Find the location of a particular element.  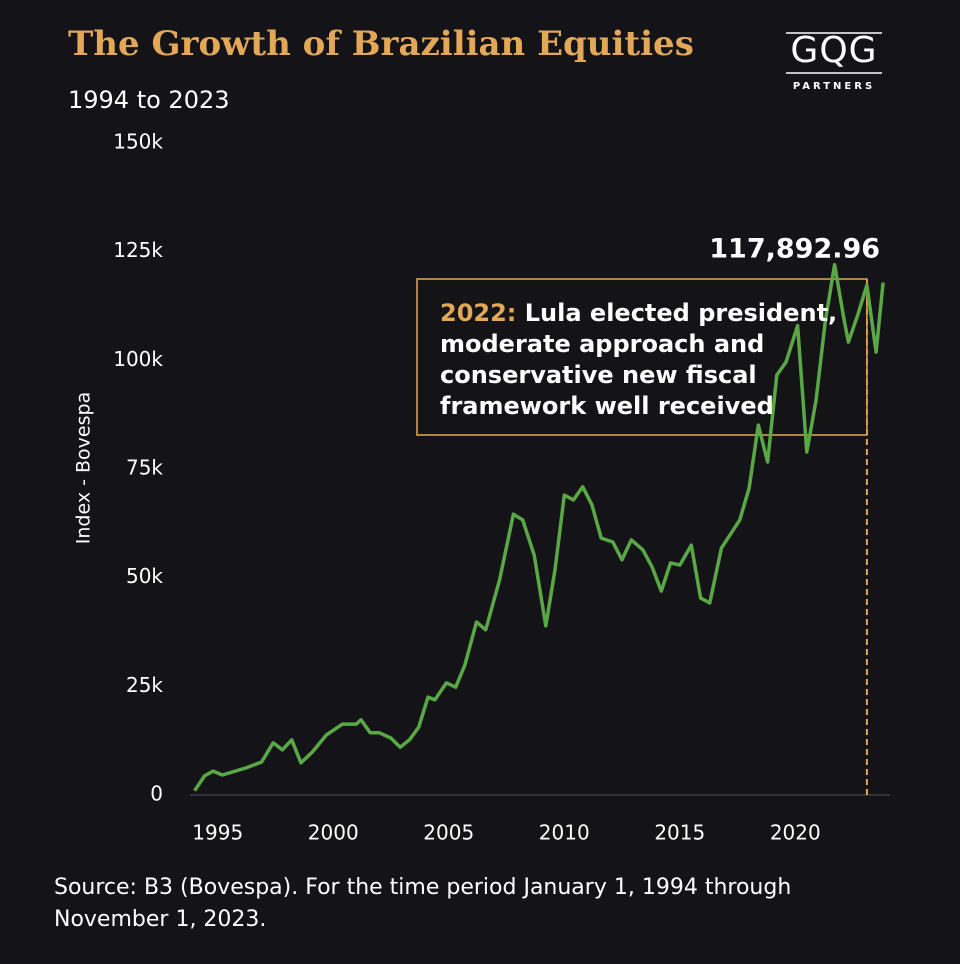

annotation-line: conservative new fiscal is located at coordinates (598, 375).